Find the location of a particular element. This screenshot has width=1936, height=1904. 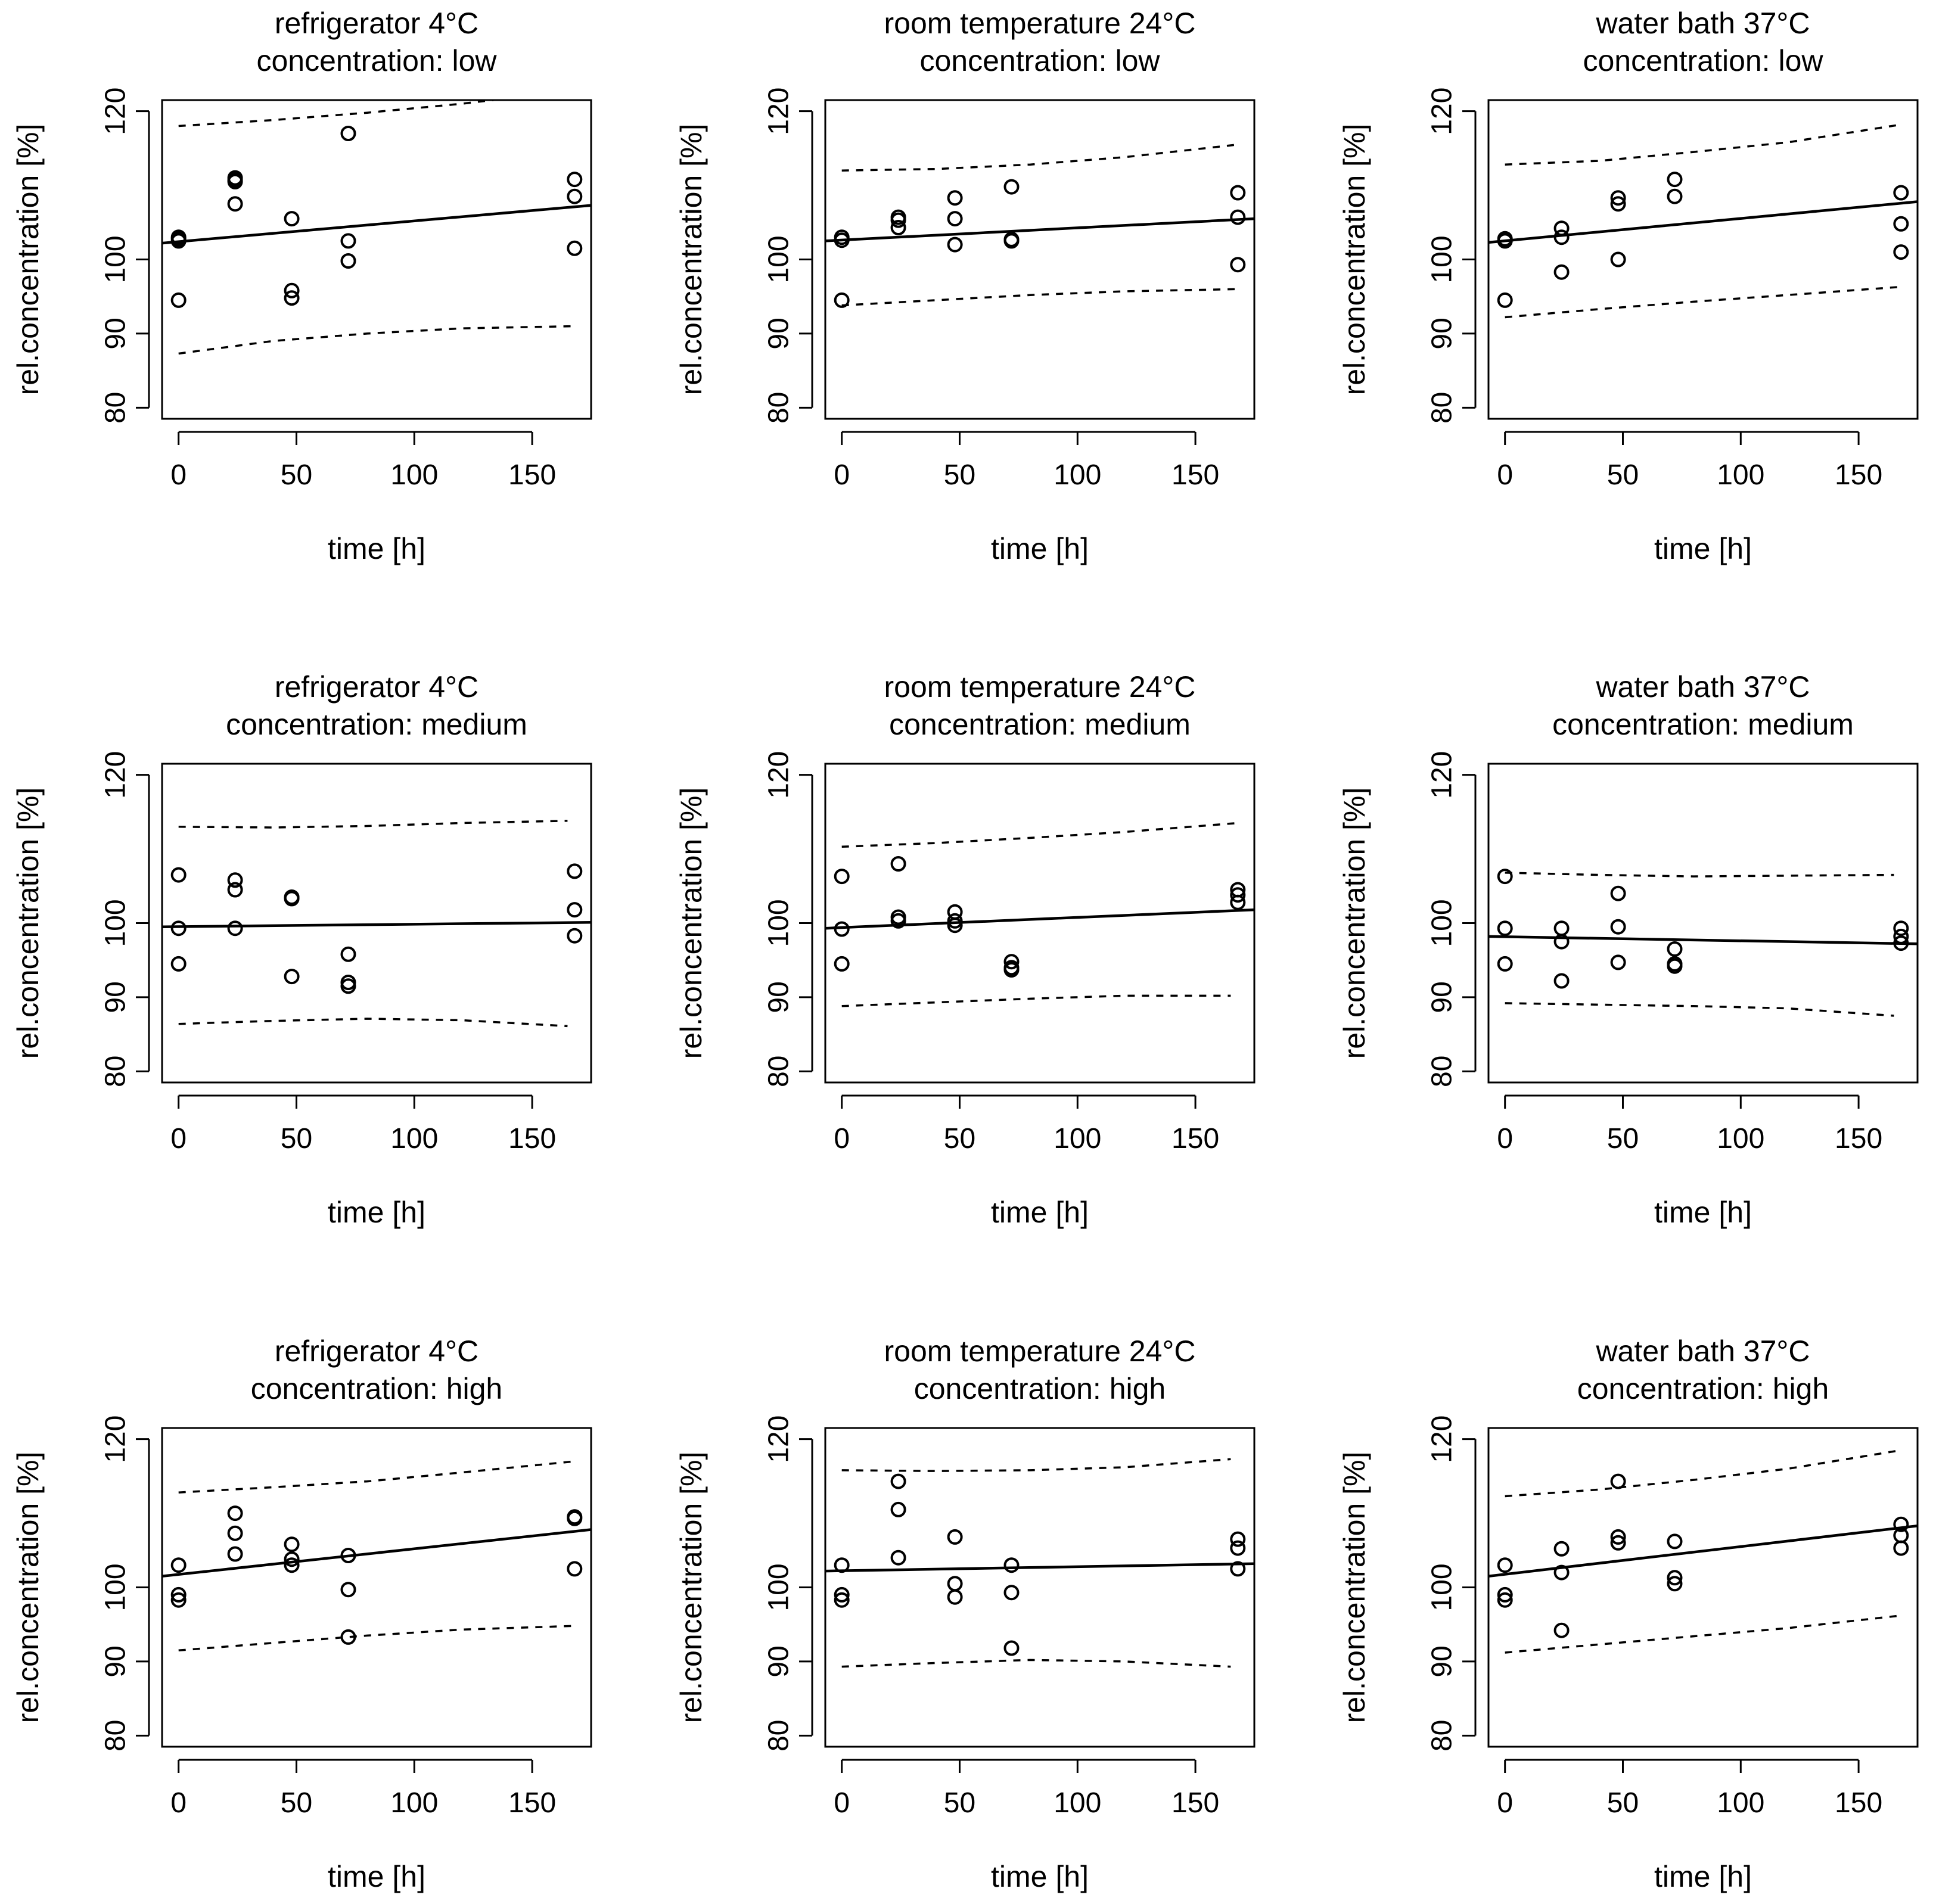

x-tick-label: 50 is located at coordinates (1623, 1803).